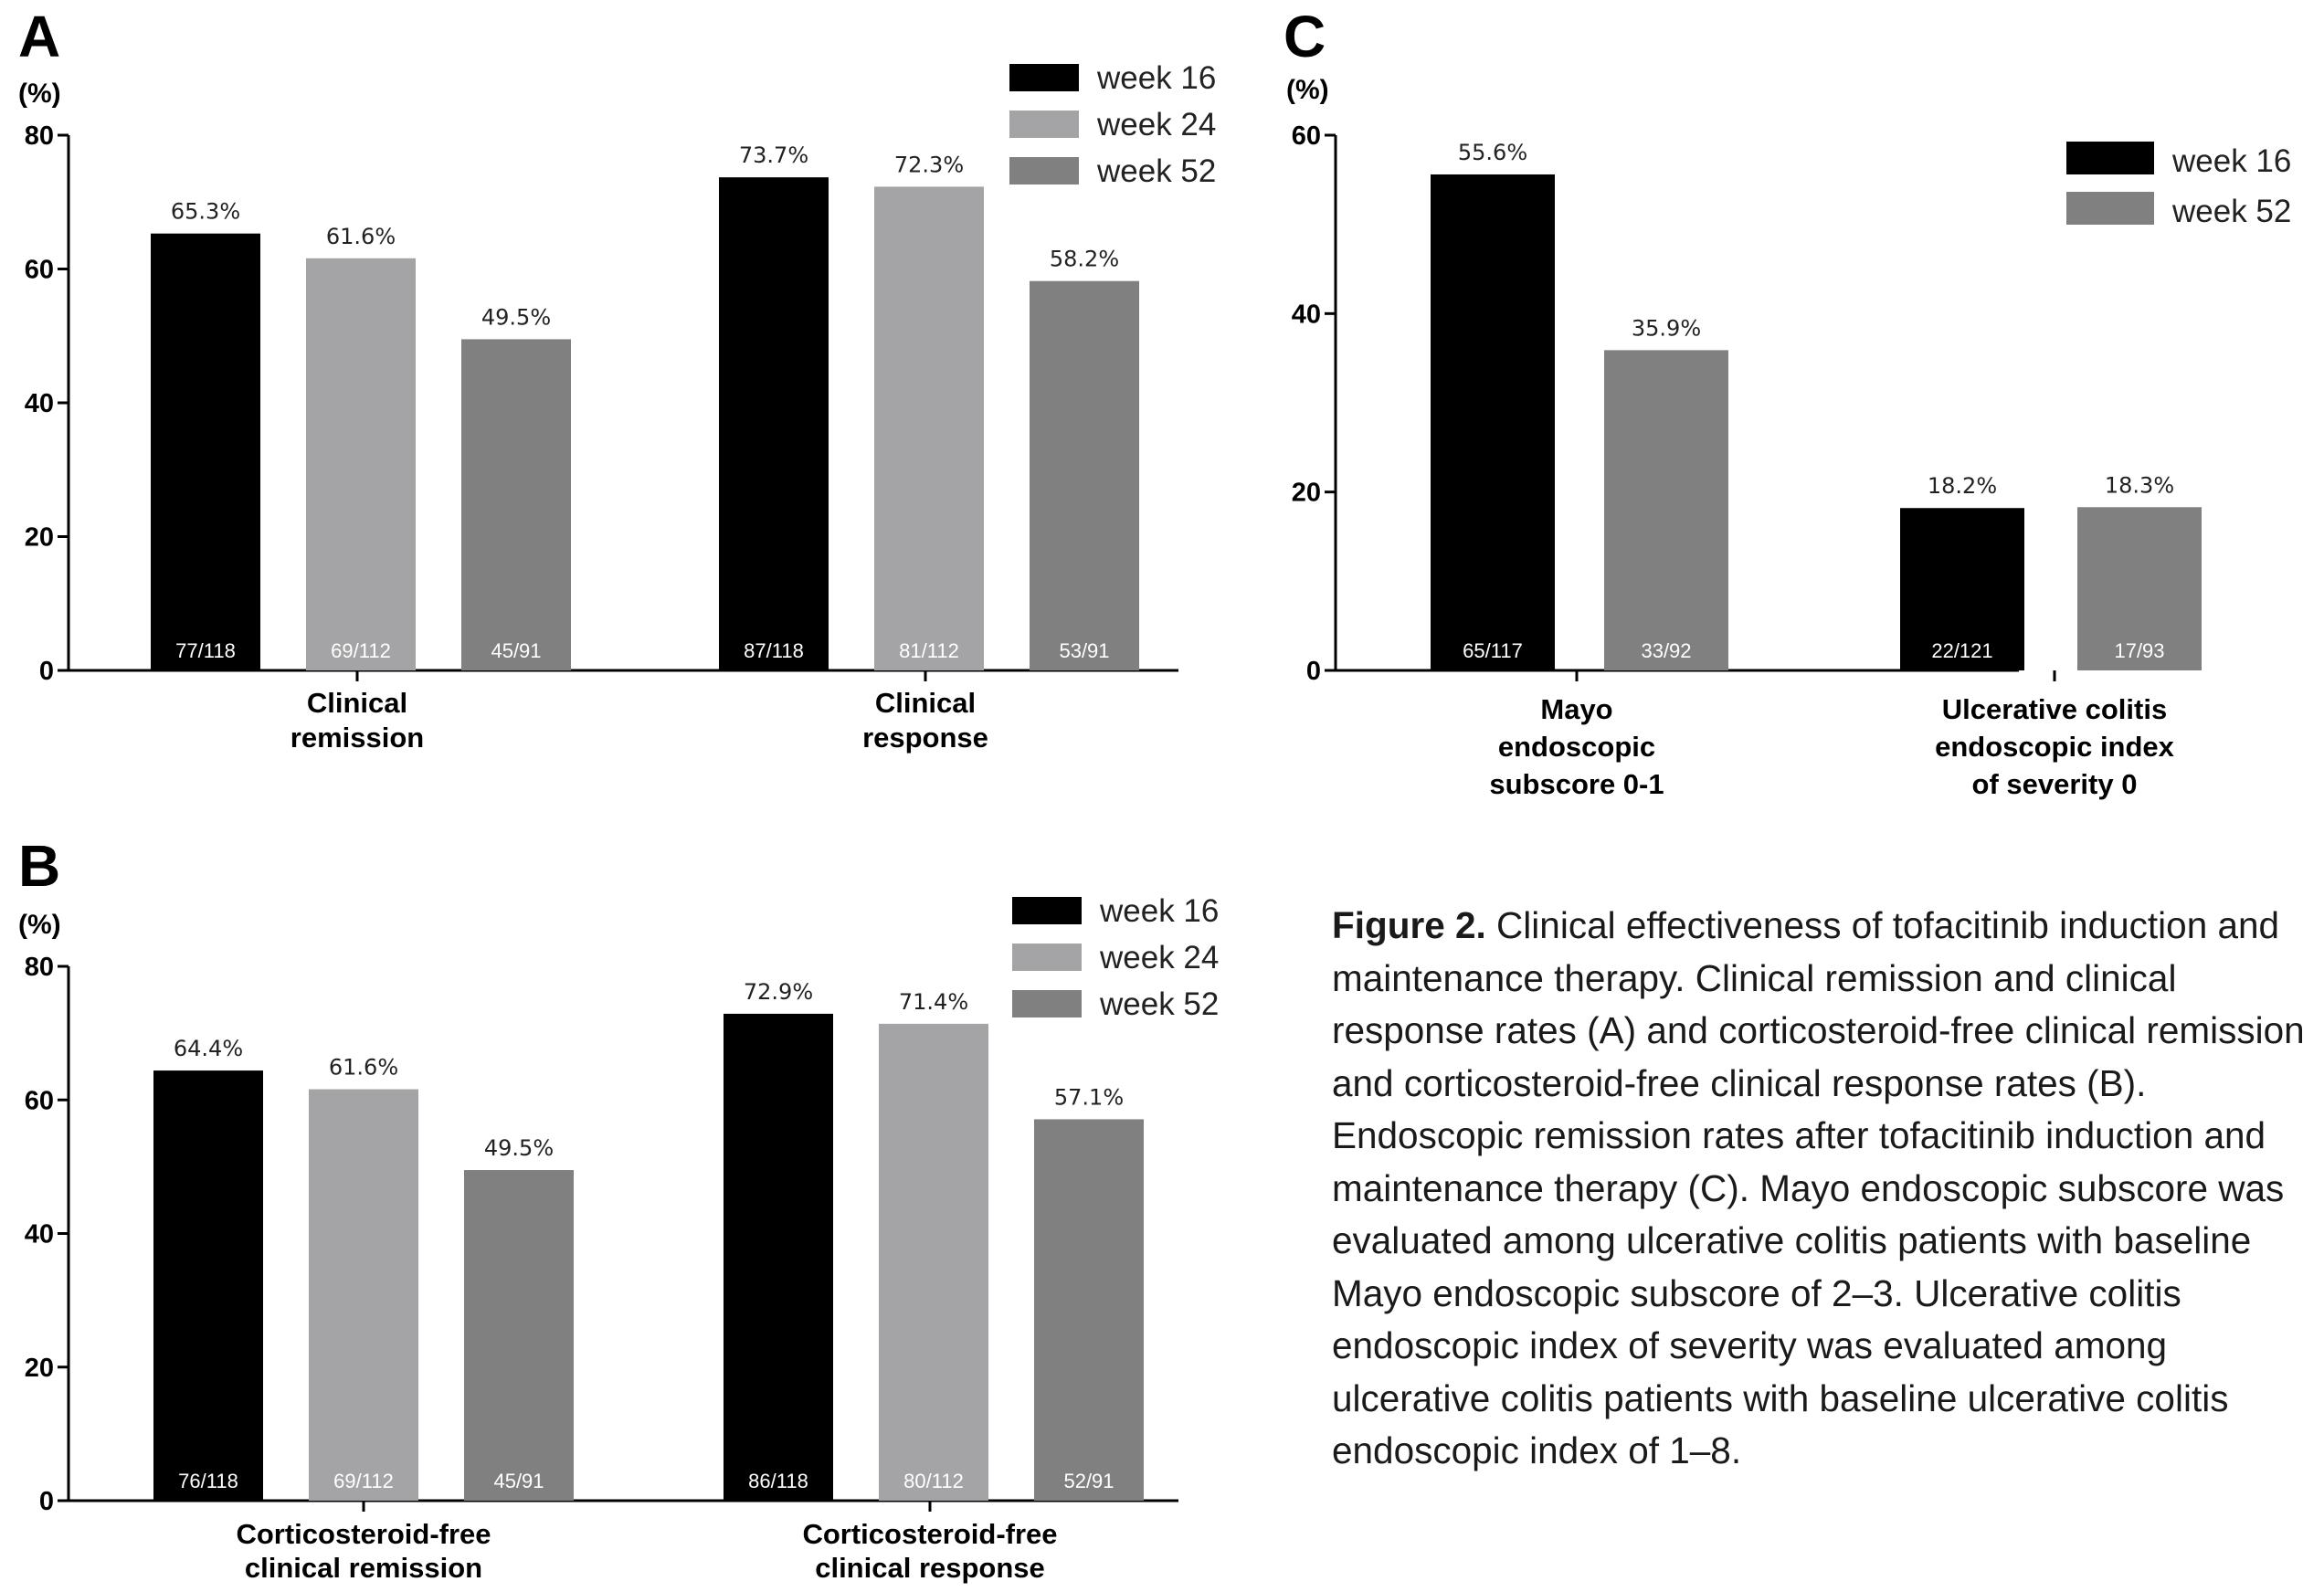  What do you see at coordinates (2139, 485) in the screenshot?
I see `bar-value-label: 18.3%` at bounding box center [2139, 485].